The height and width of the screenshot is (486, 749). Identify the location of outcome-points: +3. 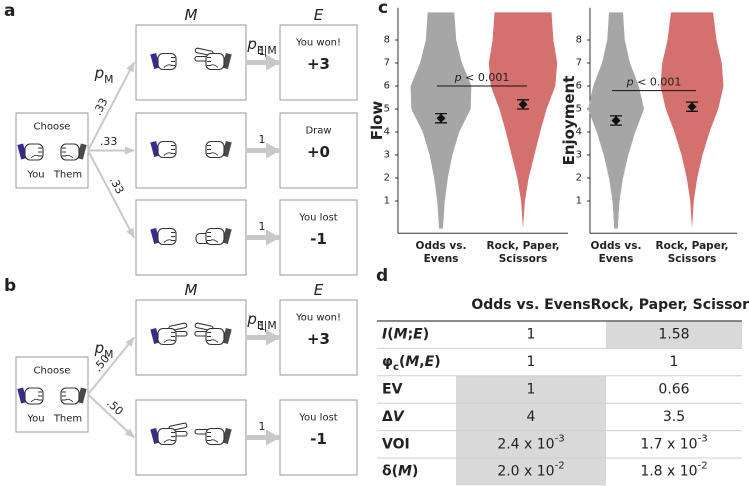
(318, 339).